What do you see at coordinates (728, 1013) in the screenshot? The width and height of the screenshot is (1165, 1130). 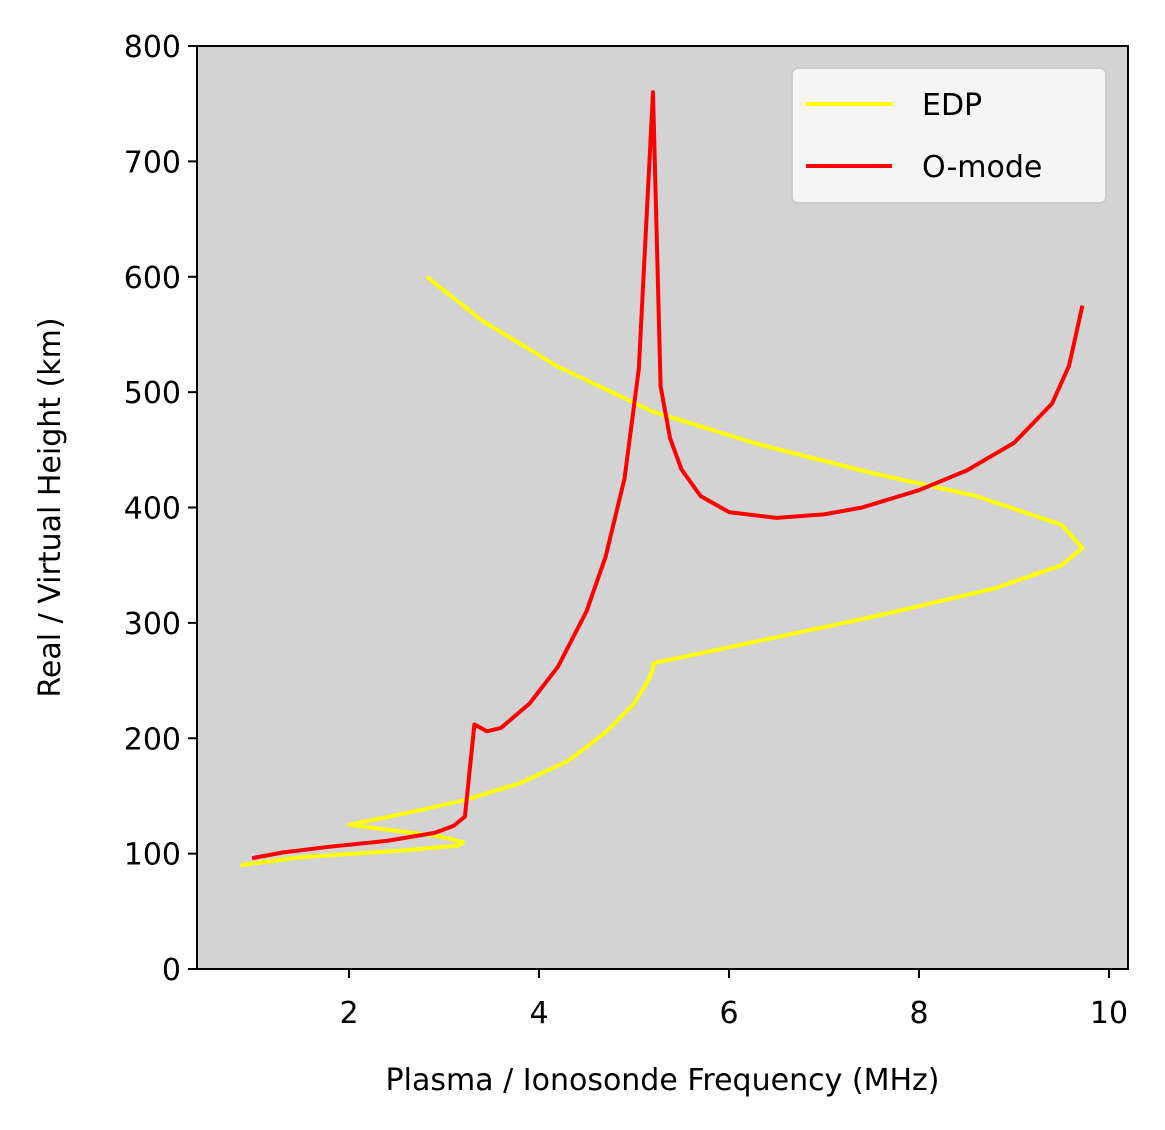 I see `x-tick-label: 6` at bounding box center [728, 1013].